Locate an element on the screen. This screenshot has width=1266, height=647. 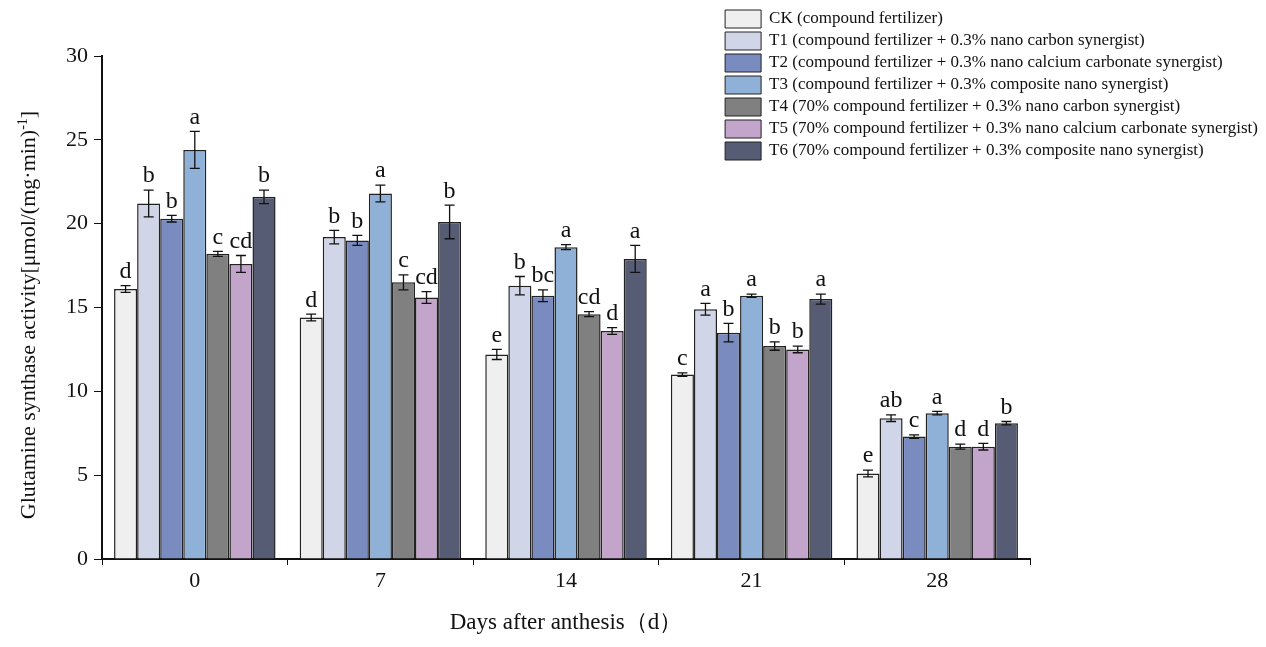
y-tick-label: 25 is located at coordinates (77, 138).